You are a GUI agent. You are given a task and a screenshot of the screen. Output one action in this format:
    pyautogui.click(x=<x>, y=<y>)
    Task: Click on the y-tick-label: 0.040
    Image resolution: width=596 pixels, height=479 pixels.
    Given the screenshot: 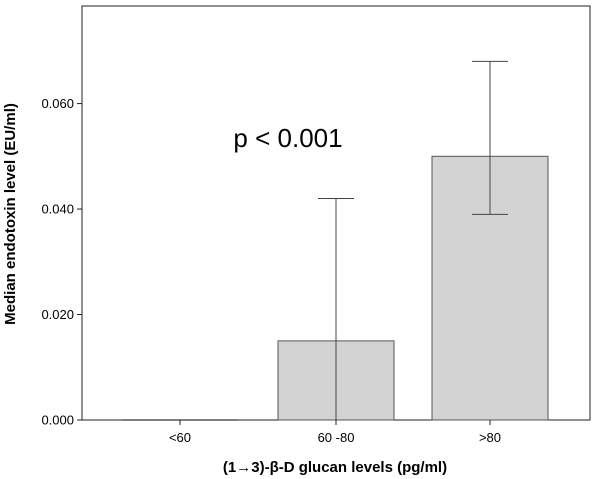 What is the action you would take?
    pyautogui.click(x=57, y=209)
    